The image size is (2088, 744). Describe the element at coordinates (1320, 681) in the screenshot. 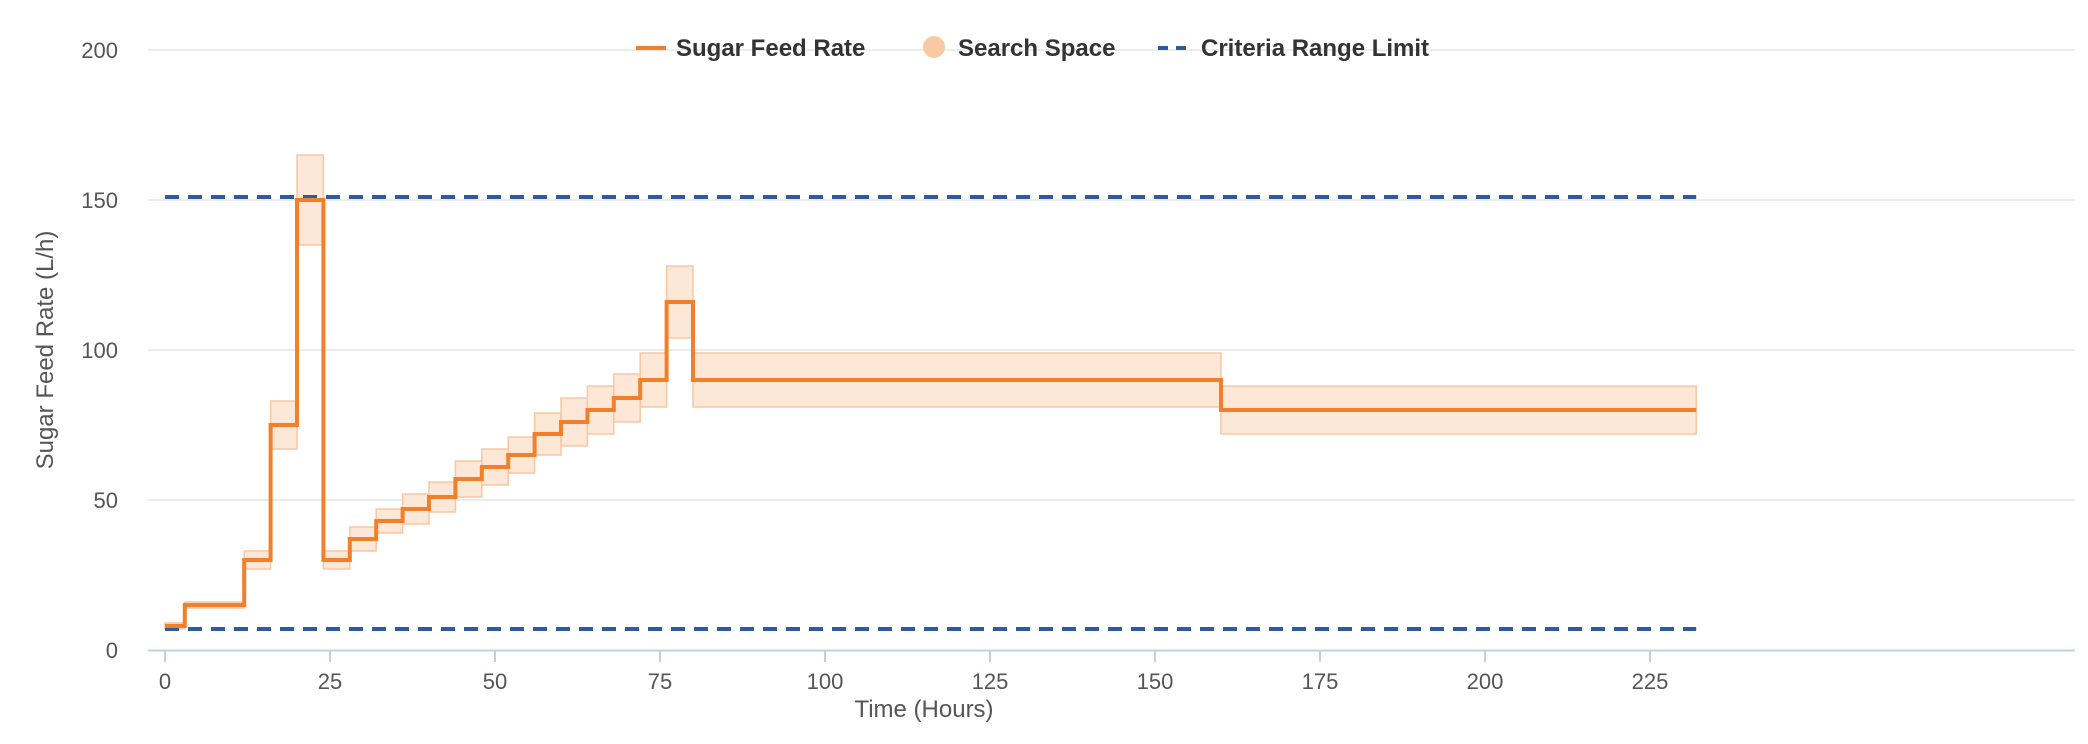

I see `x-tick-label: 175` at that location.